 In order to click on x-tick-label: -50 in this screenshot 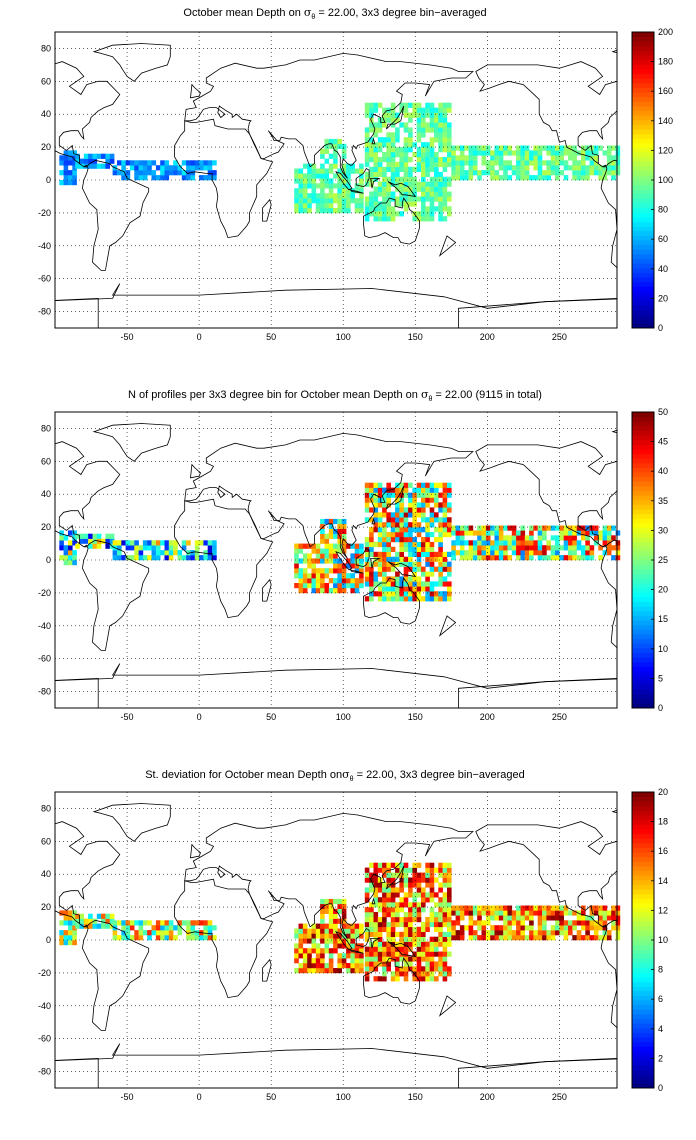, I will do `click(127, 1097)`.